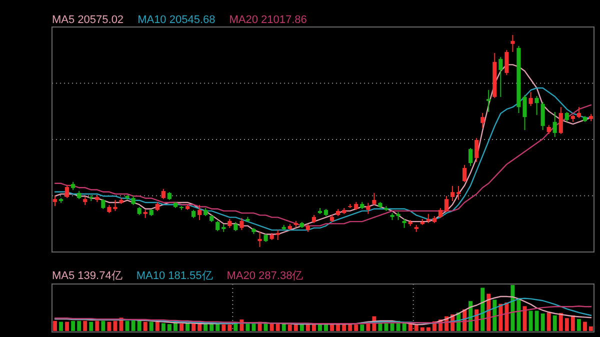 The width and height of the screenshot is (600, 337). I want to click on legend: MA5 139.74亿 MA10 181.55亿 MA20 287.38亿, so click(178, 276).